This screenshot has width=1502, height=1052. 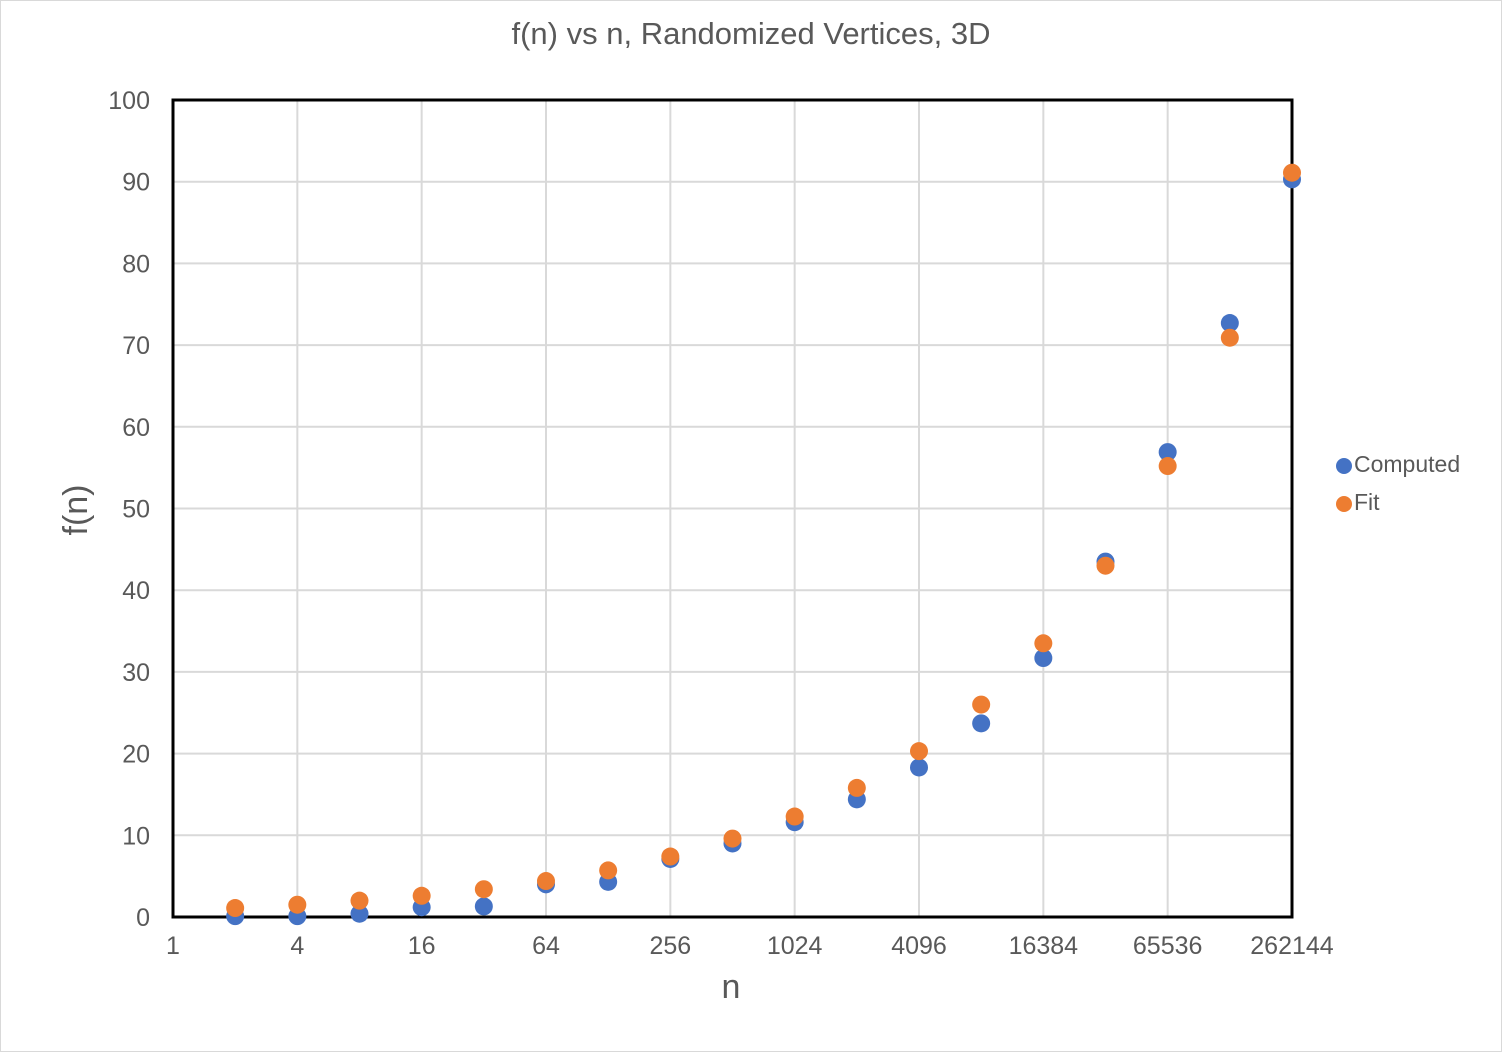 What do you see at coordinates (143, 918) in the screenshot?
I see `y-tick-label: 0` at bounding box center [143, 918].